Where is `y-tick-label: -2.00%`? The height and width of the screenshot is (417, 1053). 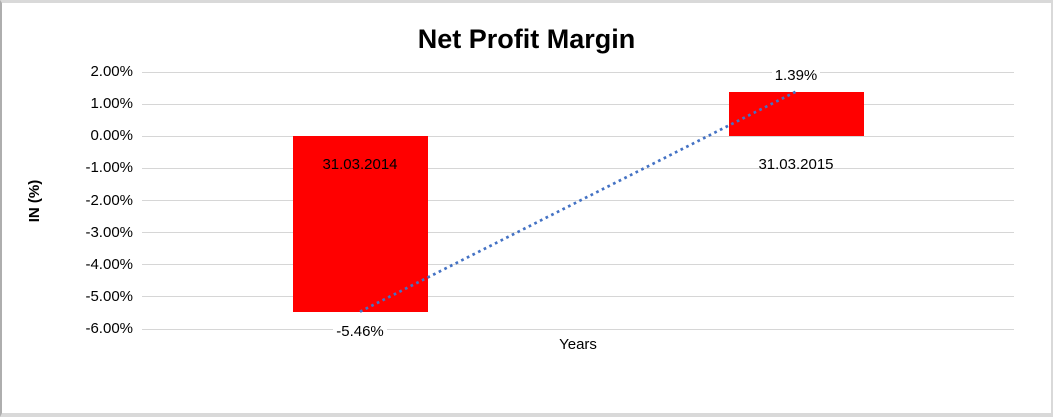 y-tick-label: -2.00% is located at coordinates (109, 200).